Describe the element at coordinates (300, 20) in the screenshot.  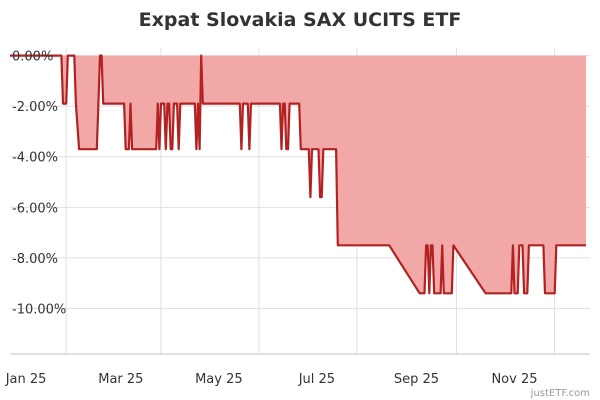
I see `chart-title: Expat Slovakia SAX UCITS ETF` at that location.